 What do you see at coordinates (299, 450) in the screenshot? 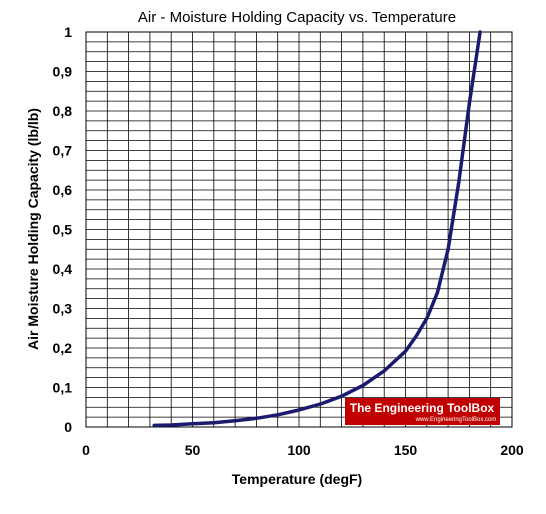
I see `x-tick-label: 100` at bounding box center [299, 450].